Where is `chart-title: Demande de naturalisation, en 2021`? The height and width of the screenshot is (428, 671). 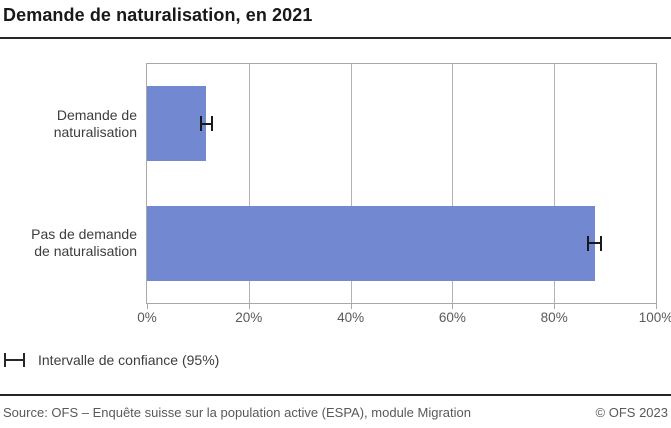 chart-title: Demande de naturalisation, en 2021 is located at coordinates (158, 15).